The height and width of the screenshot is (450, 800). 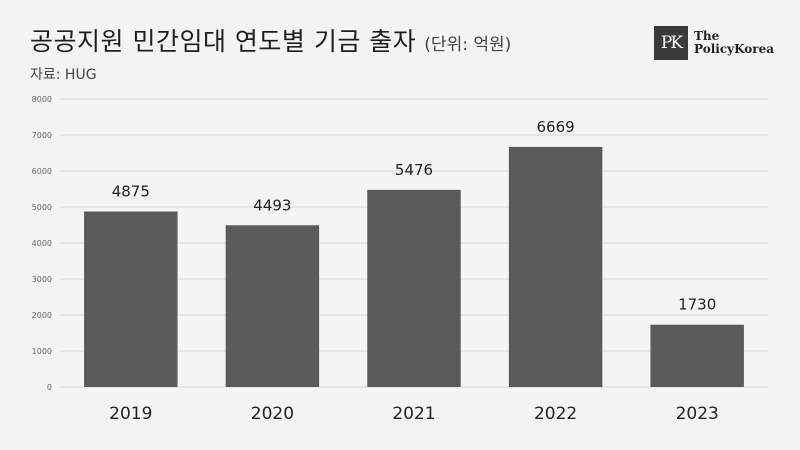 What do you see at coordinates (555, 414) in the screenshot?
I see `x-tick-label: 2022` at bounding box center [555, 414].